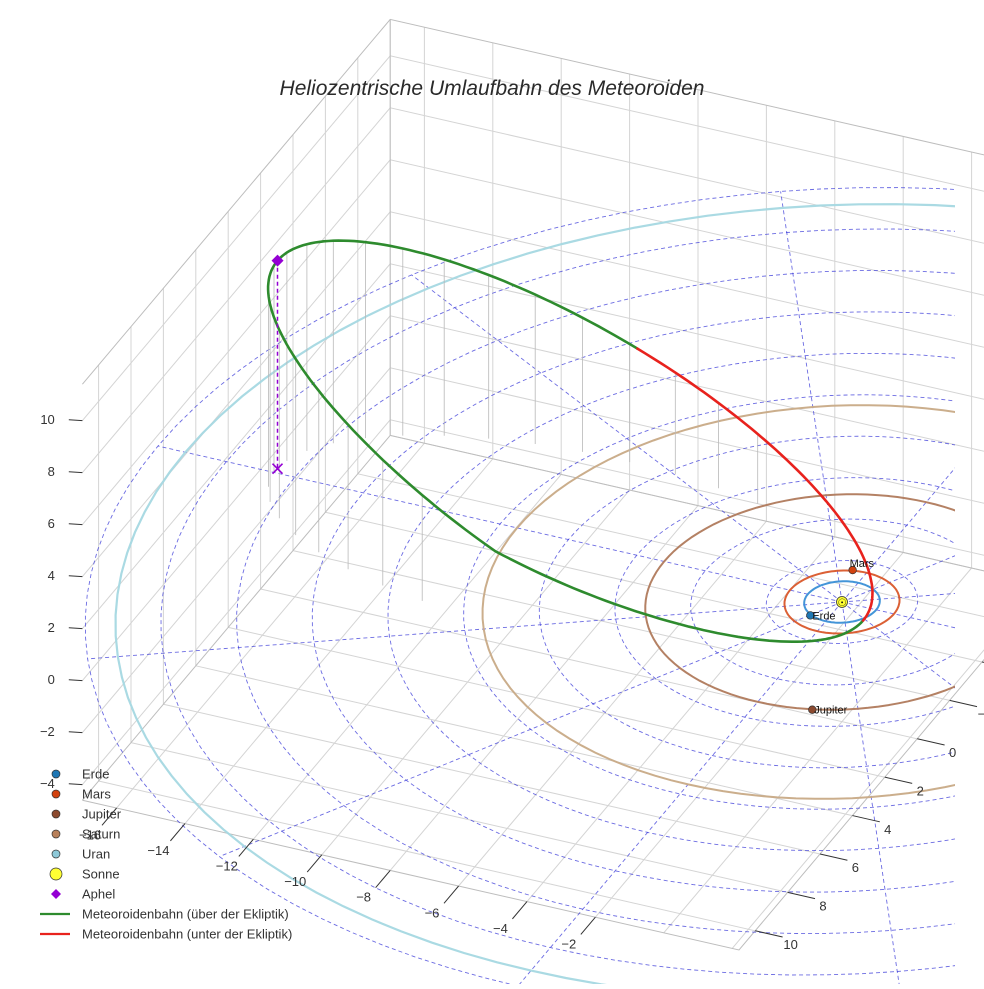 The image size is (984, 989). What do you see at coordinates (47, 731) in the screenshot?
I see `z-tick-label: −2` at bounding box center [47, 731].